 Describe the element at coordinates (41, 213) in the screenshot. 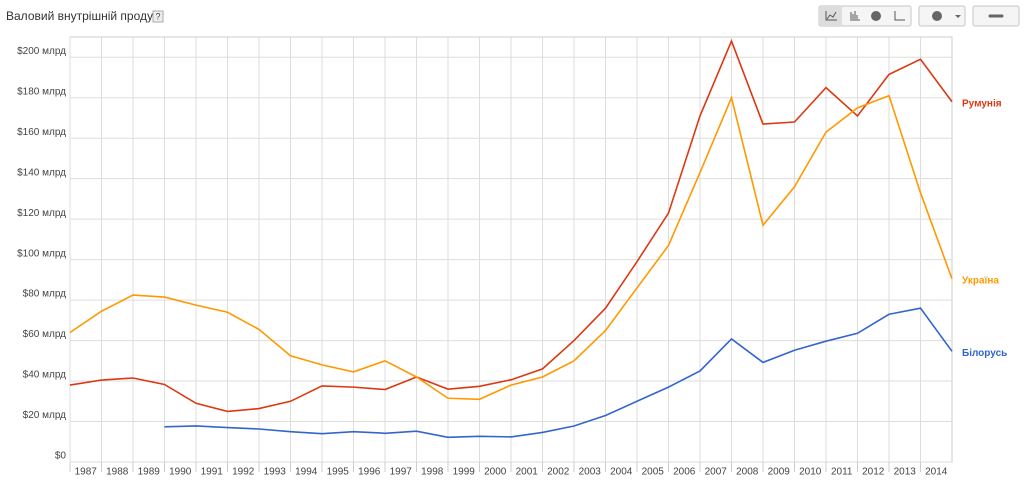

I see `y-tick-label: $120 млрд` at that location.